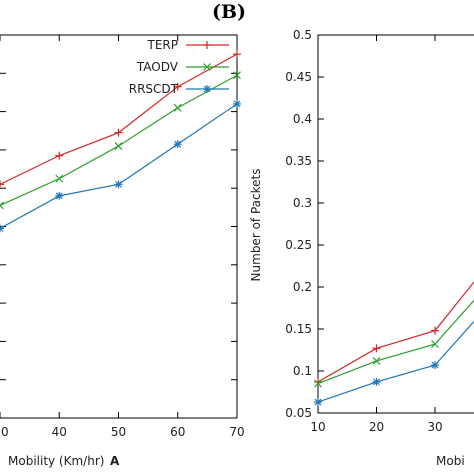 This screenshot has height=474, width=474. What do you see at coordinates (256, 225) in the screenshot?
I see `right-y-axis-label: Number of Packets` at bounding box center [256, 225].